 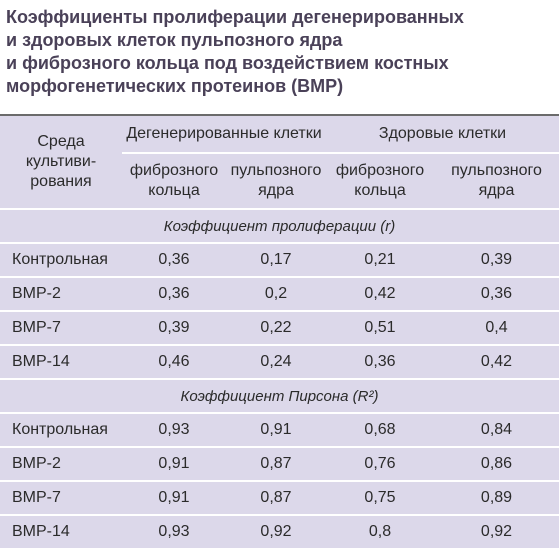 I want to click on cell: 0,22, so click(x=276, y=328).